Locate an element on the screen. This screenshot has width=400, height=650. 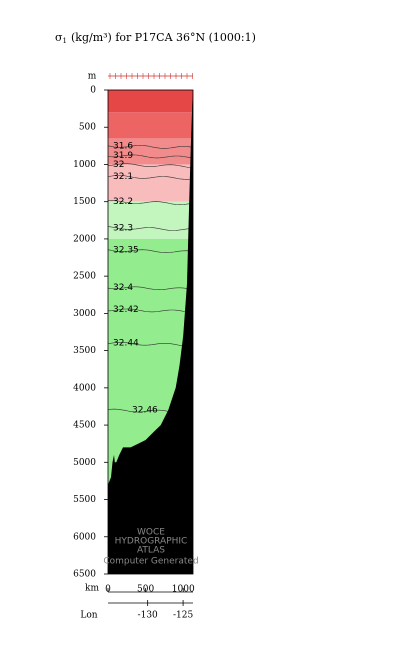
contour-label: 32.44 is located at coordinates (126, 344).